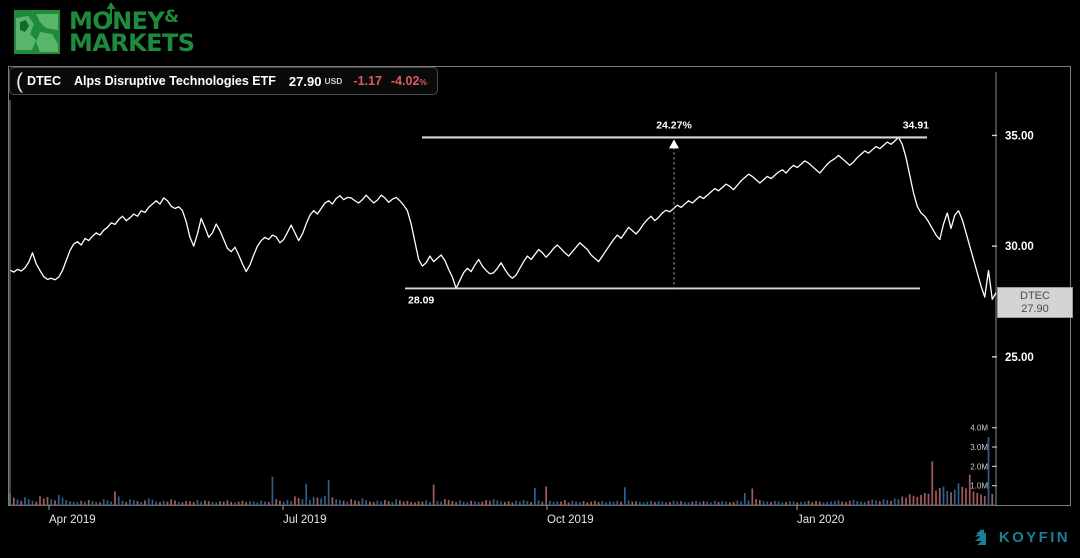  I want to click on ticker-change: -1.17, so click(367, 81).